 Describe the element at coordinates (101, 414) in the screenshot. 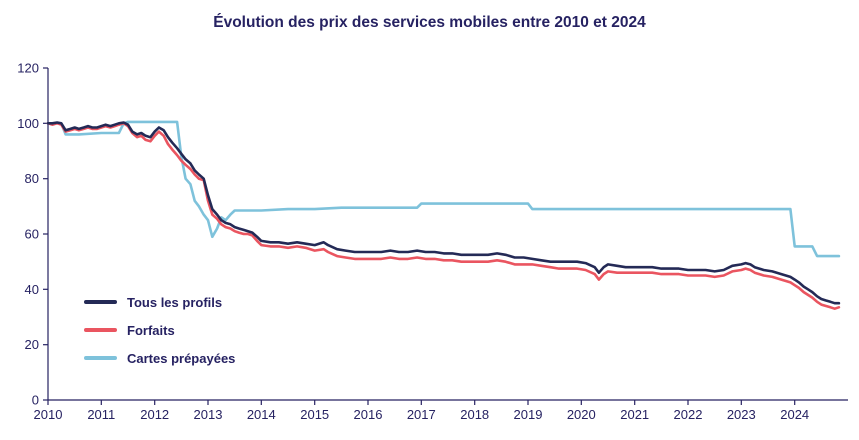

I see `x-tick-label: 2011` at that location.